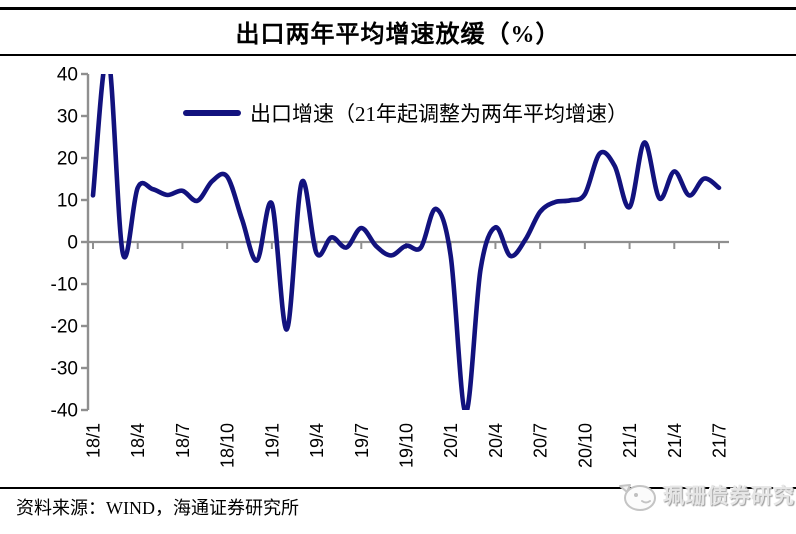  I want to click on svg-text: 21/1, so click(630, 440).